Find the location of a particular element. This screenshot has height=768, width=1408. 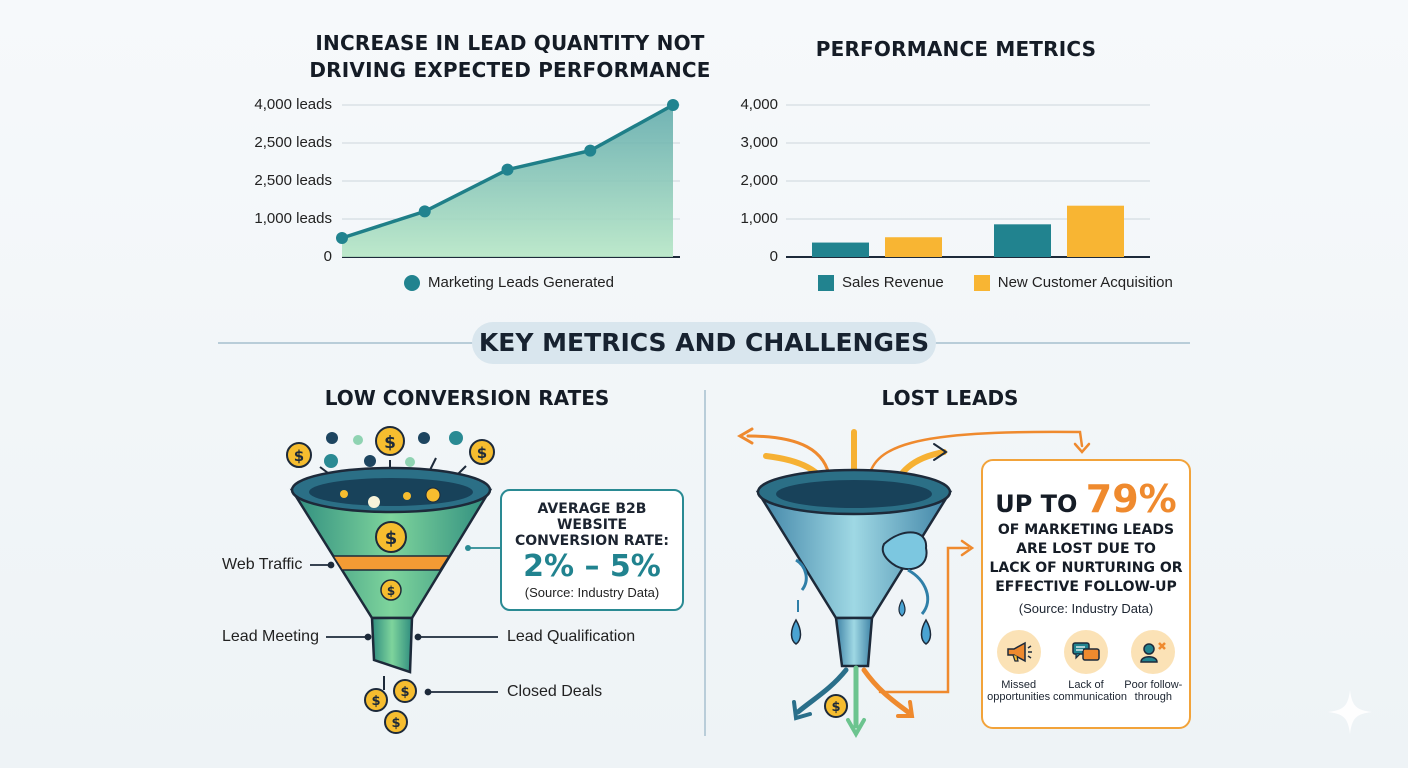

lost-headline: UP TO 79% is located at coordinates (1086, 499).